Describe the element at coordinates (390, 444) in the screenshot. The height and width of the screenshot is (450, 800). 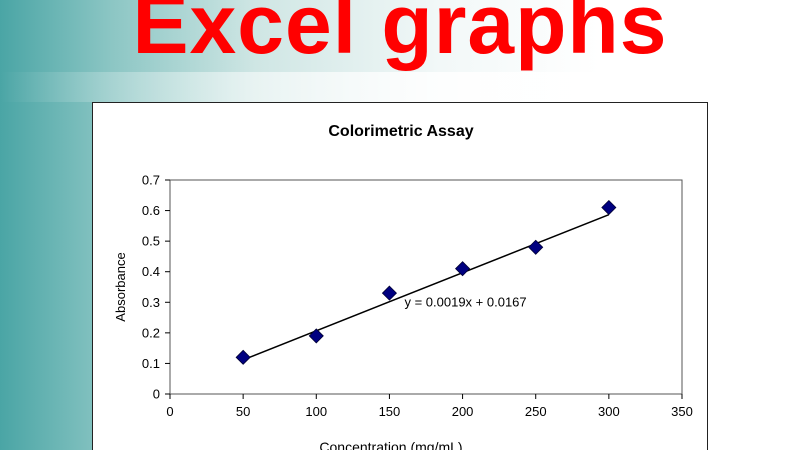
I see `x-axis-label: Concentration (mg/mL)` at that location.